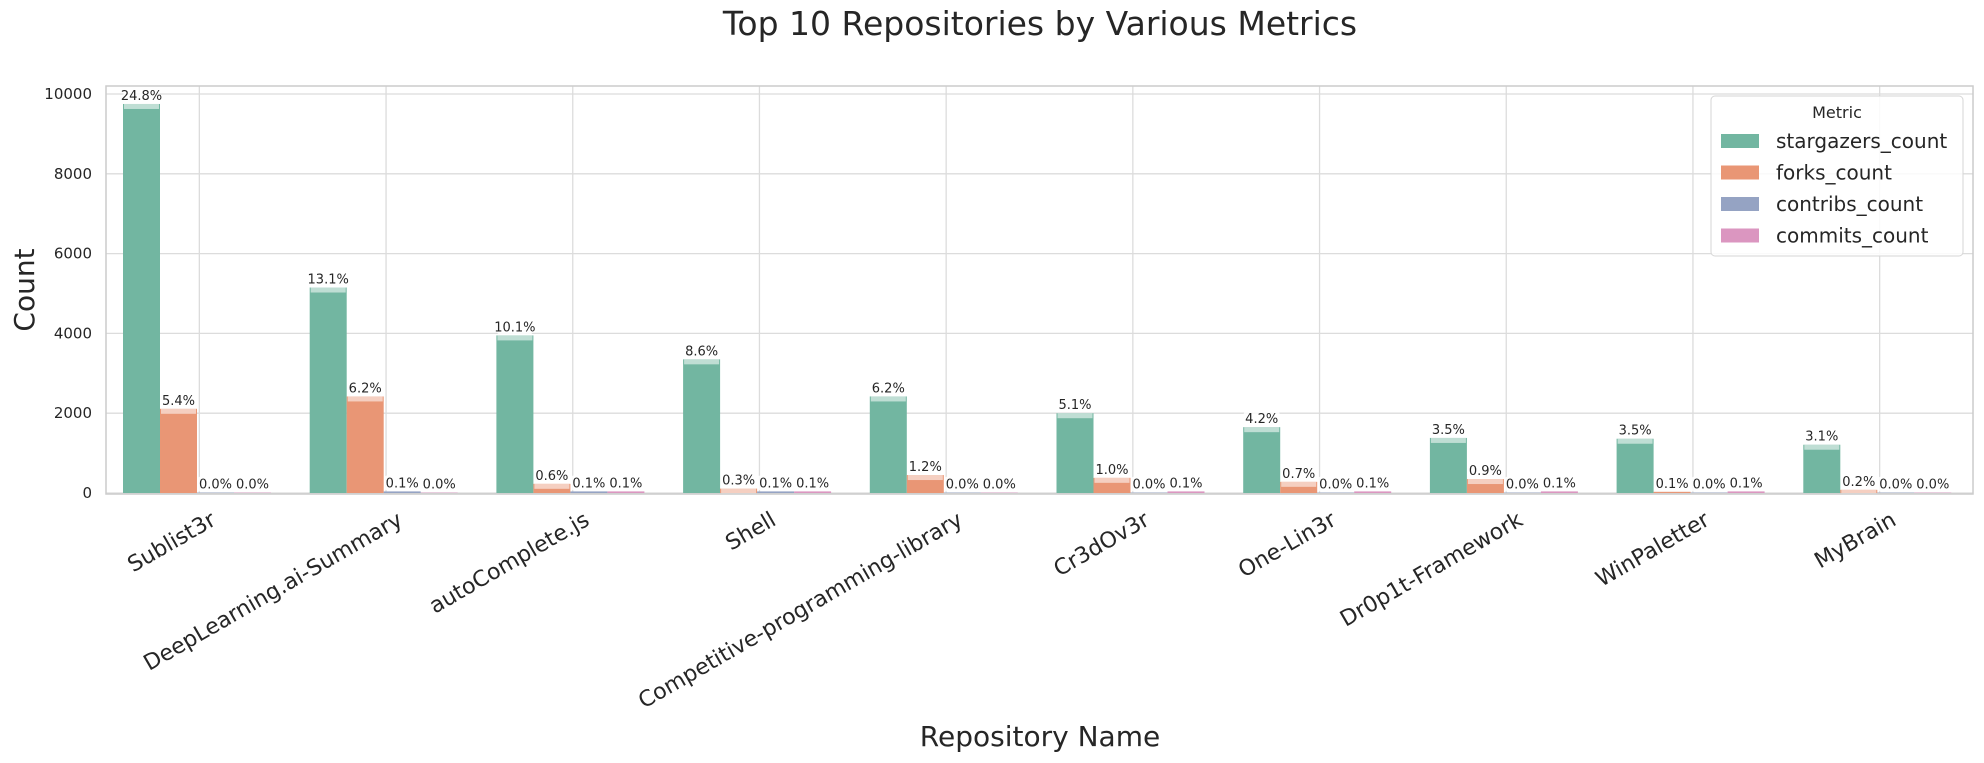  Describe the element at coordinates (509, 564) in the screenshot. I see `x-tick-label: autoComplete.js` at that location.